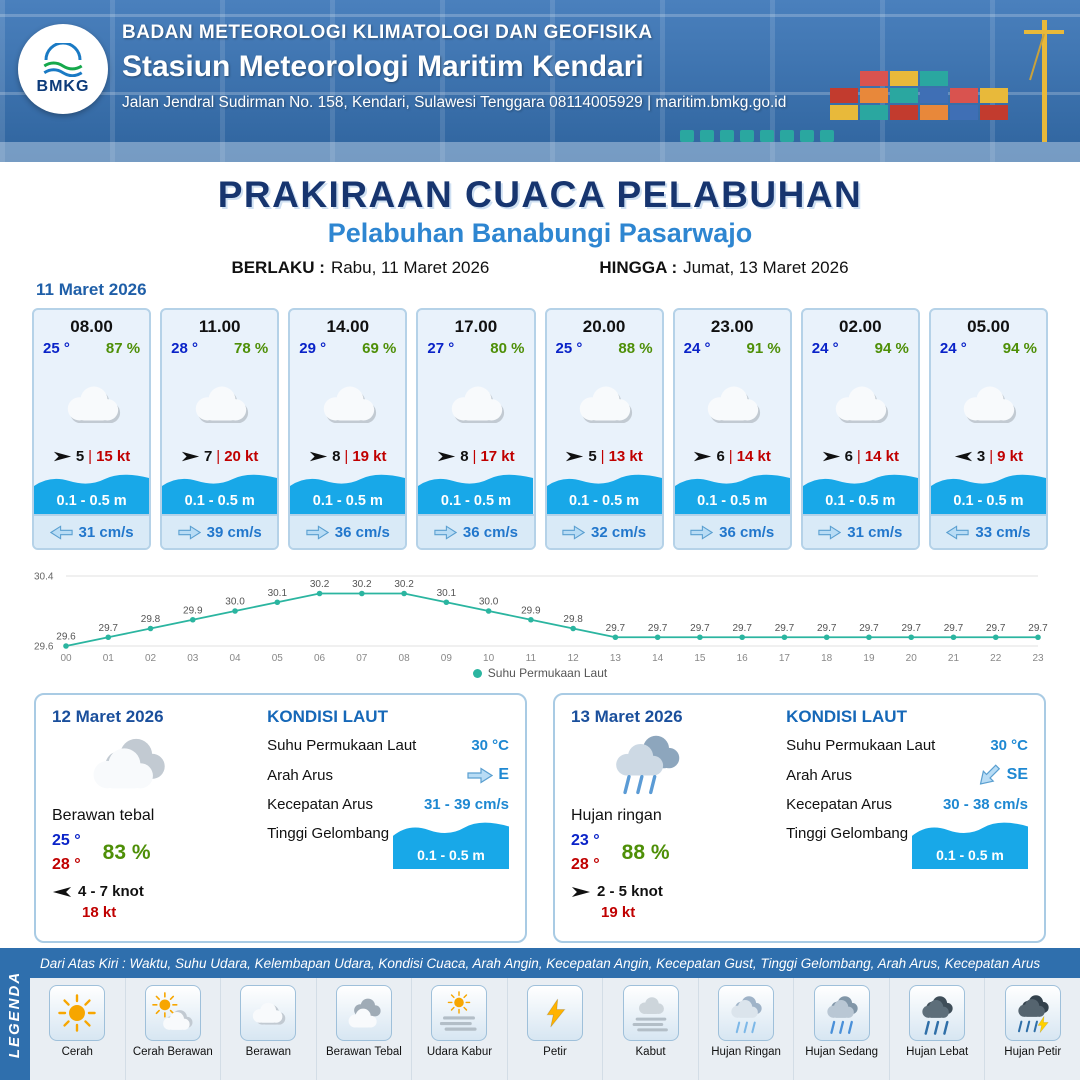  I want to click on daily-condition: Hujan ringan, so click(616, 815).